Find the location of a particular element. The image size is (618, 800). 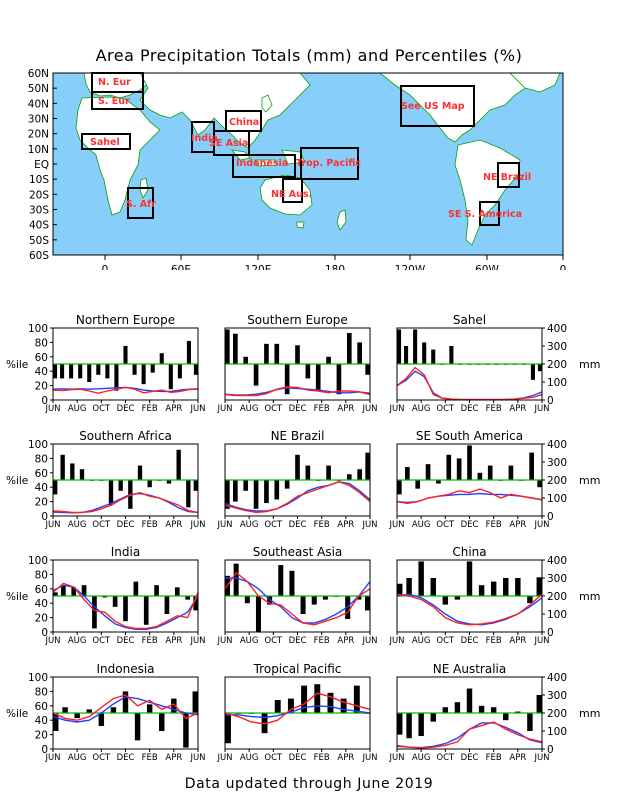

percentile-axis-label: %ile is located at coordinates (17, 714).